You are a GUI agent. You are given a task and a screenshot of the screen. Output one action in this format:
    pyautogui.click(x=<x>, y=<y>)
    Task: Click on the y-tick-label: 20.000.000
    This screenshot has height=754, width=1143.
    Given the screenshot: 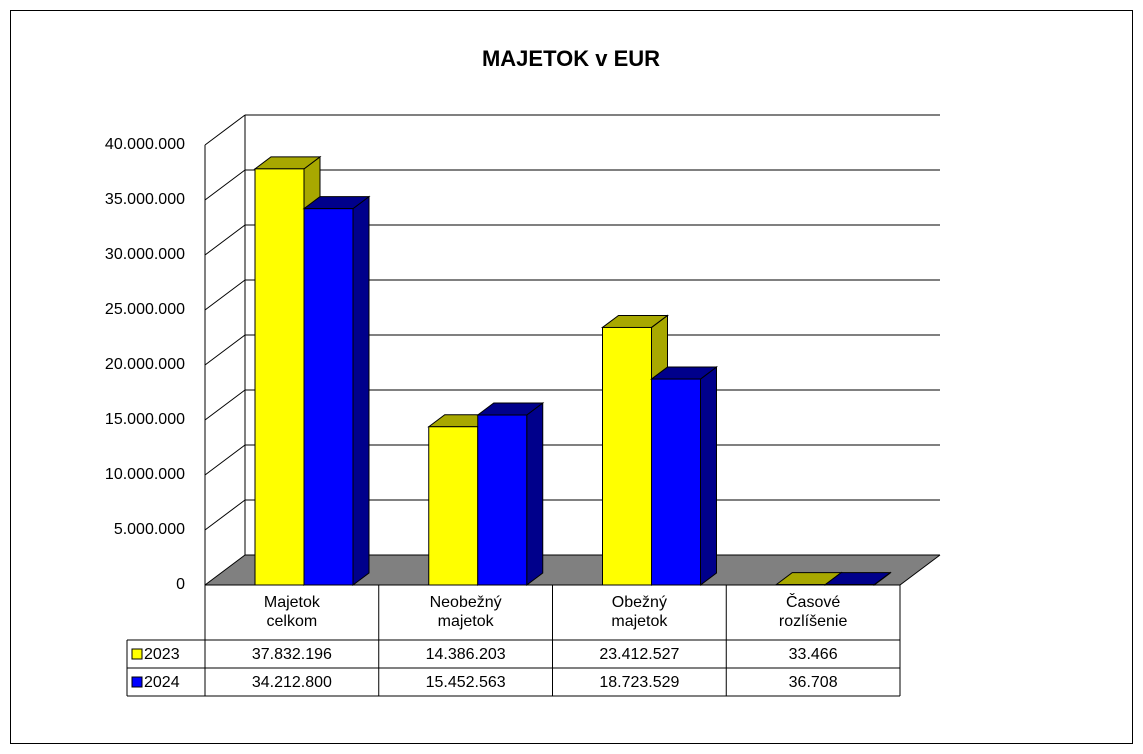 What is the action you would take?
    pyautogui.click(x=145, y=364)
    